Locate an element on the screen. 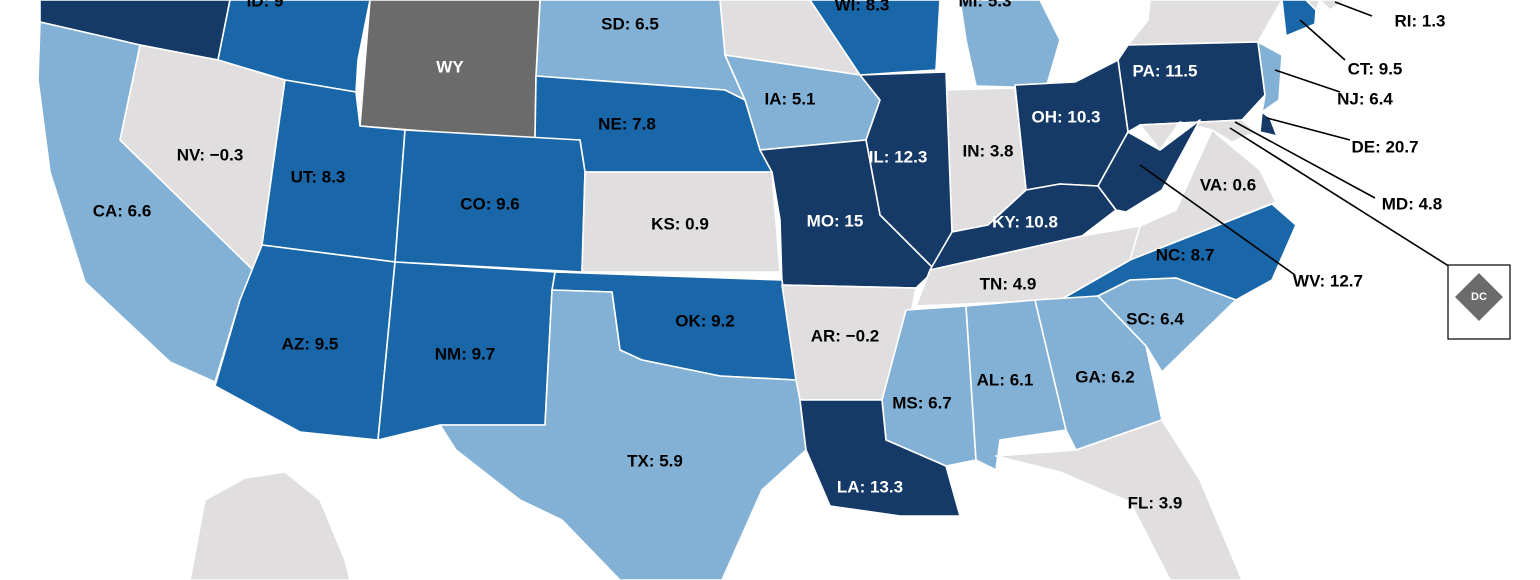 Image resolution: width=1540 pixels, height=580 pixels. state-label: PA: 11.5 is located at coordinates (1165, 70).